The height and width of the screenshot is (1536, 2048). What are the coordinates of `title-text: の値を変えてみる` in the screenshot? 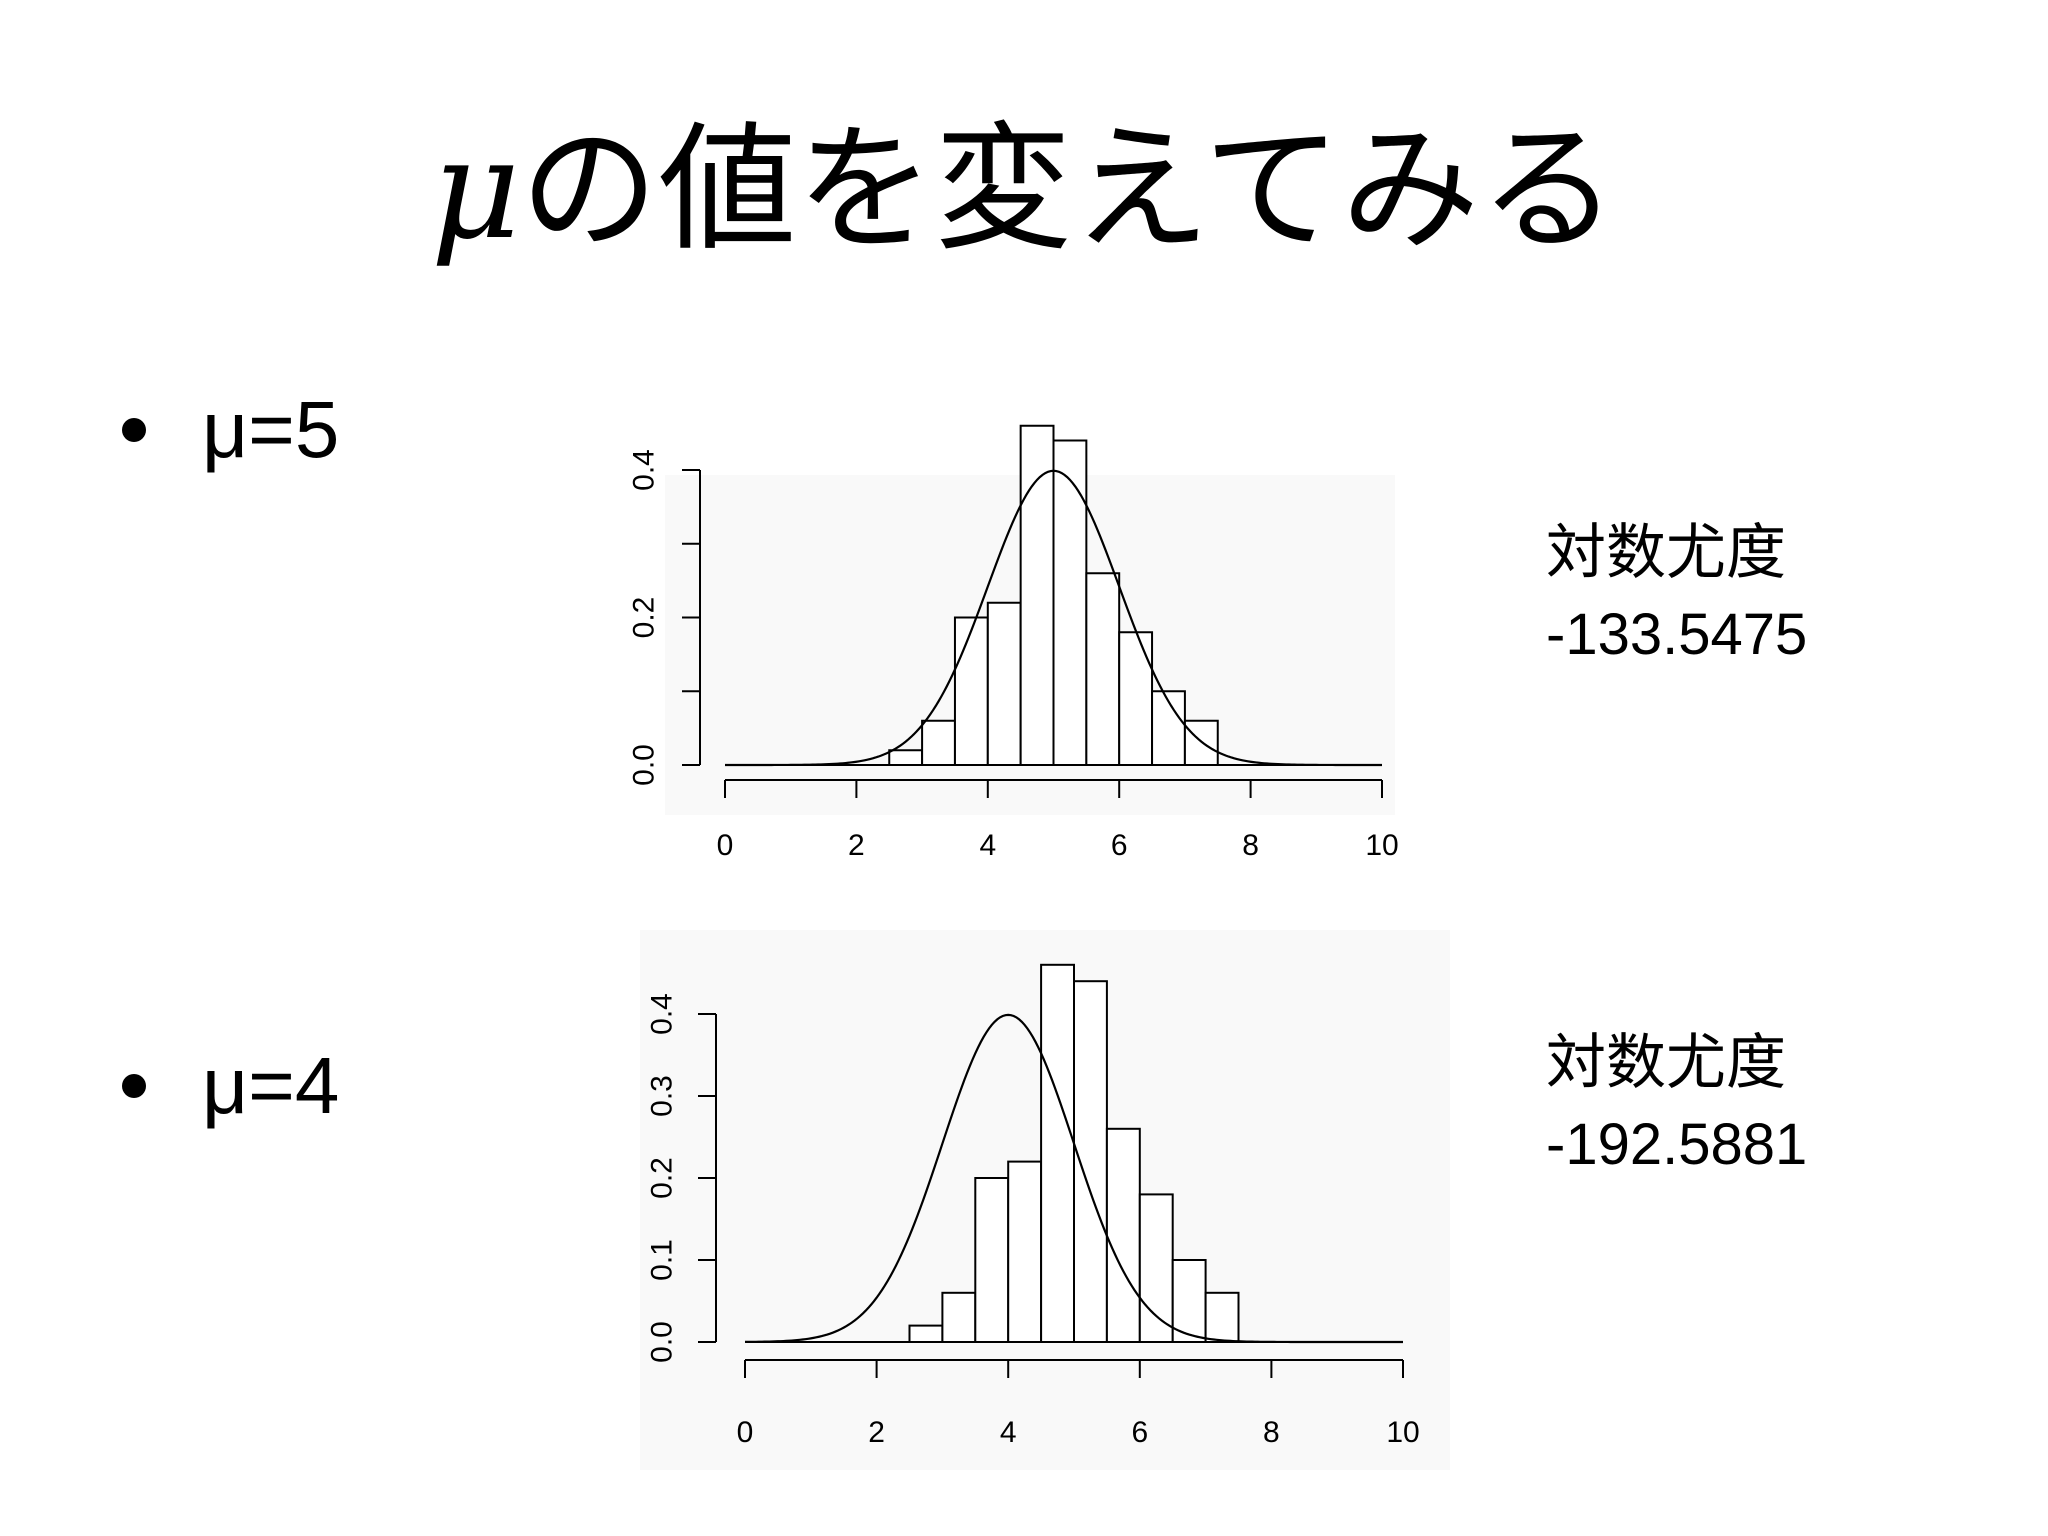 It's located at (1069, 189).